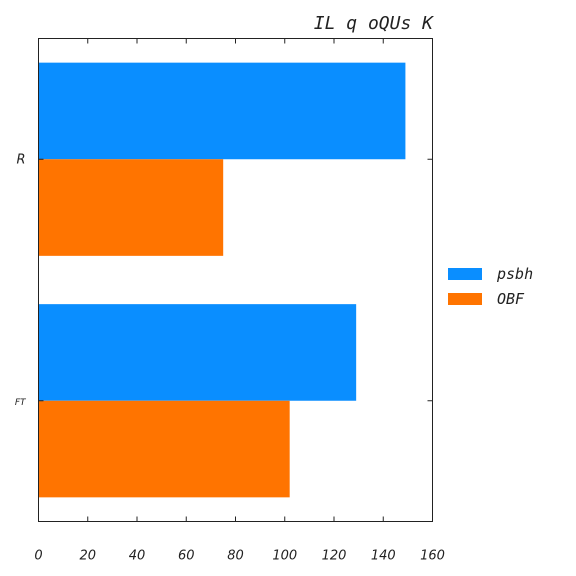 The height and width of the screenshot is (576, 576). I want to click on x-tick-label-20: 20, so click(87, 556).